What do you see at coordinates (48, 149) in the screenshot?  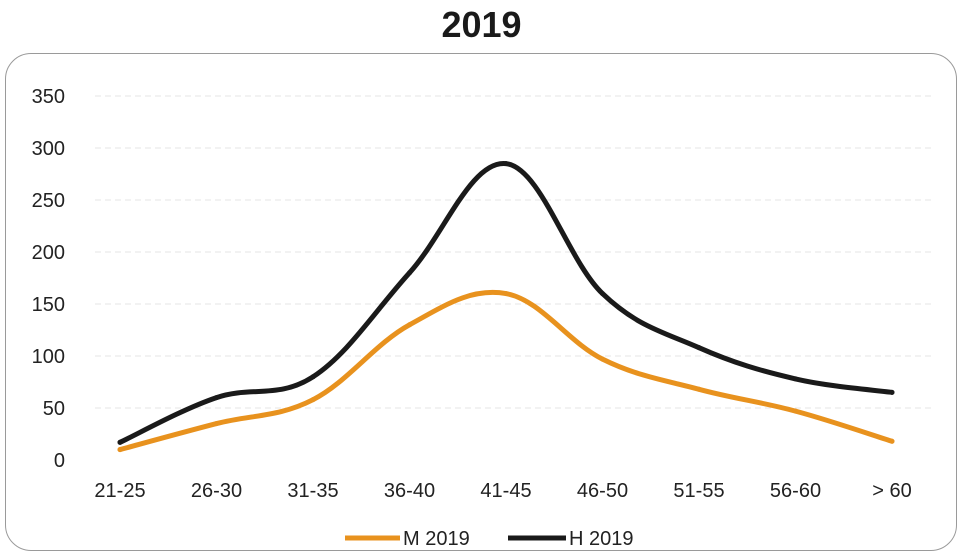 I see `y-tick-label: 300` at bounding box center [48, 149].